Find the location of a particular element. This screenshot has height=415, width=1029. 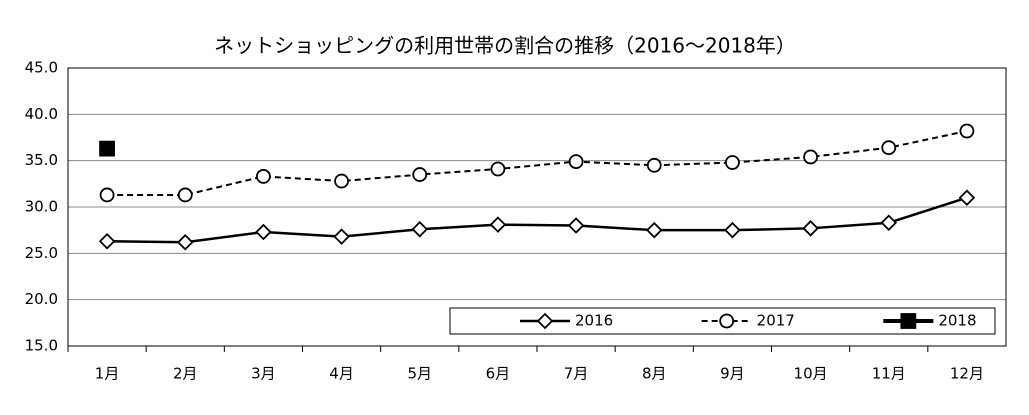

x-tick-label: 4月 is located at coordinates (341, 374).